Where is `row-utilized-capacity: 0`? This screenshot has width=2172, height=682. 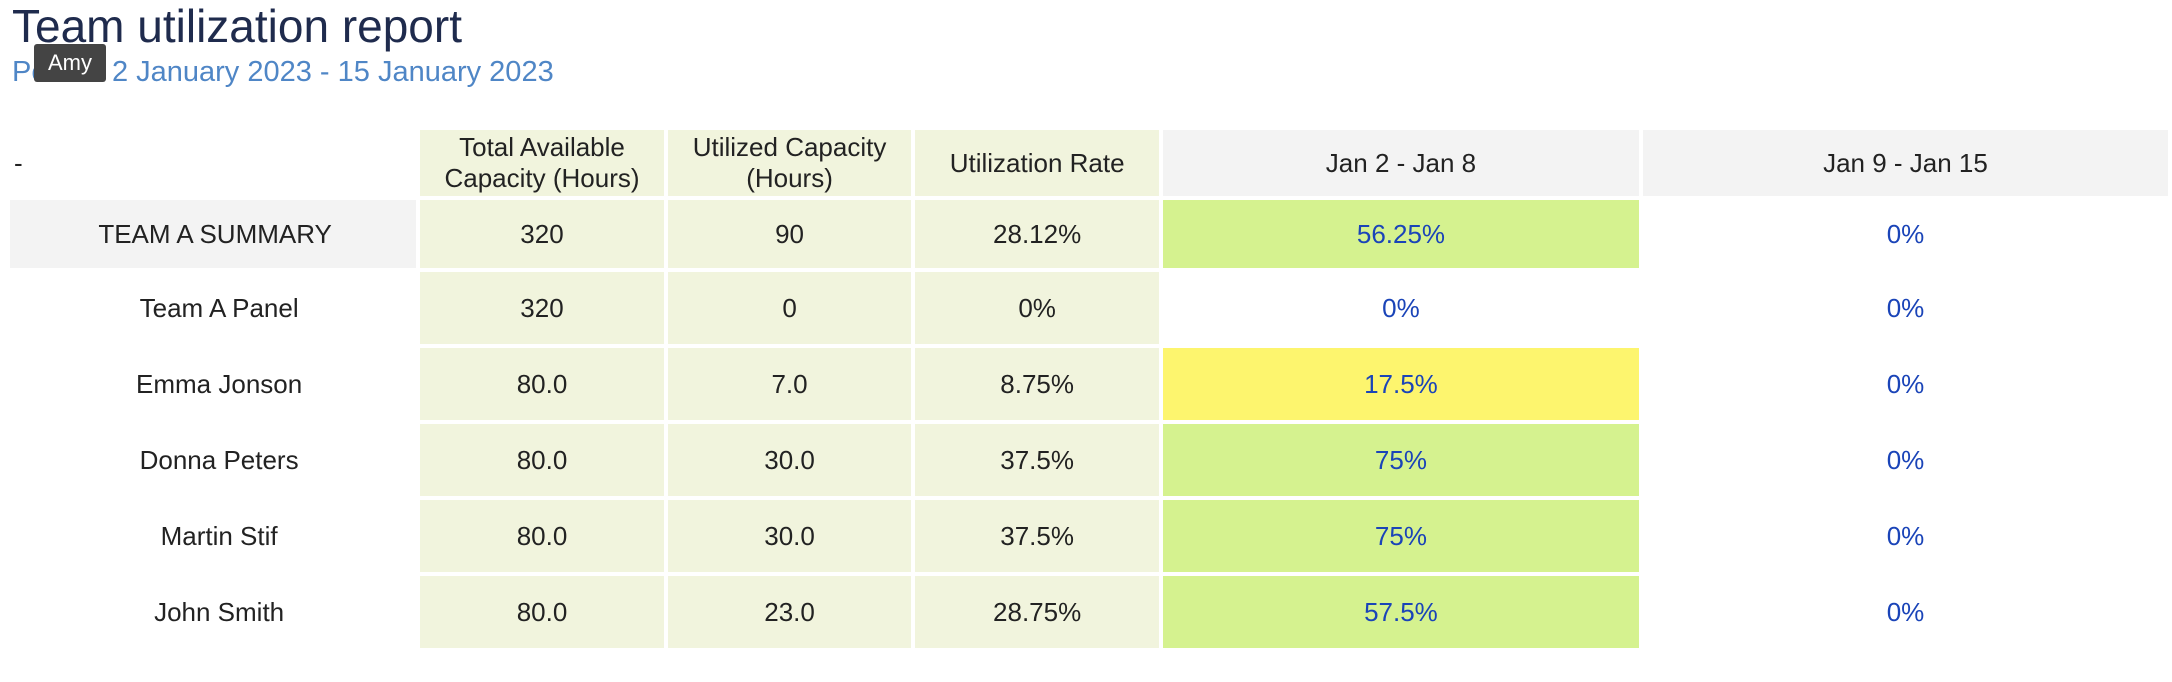
row-utilized-capacity: 0 is located at coordinates (789, 308).